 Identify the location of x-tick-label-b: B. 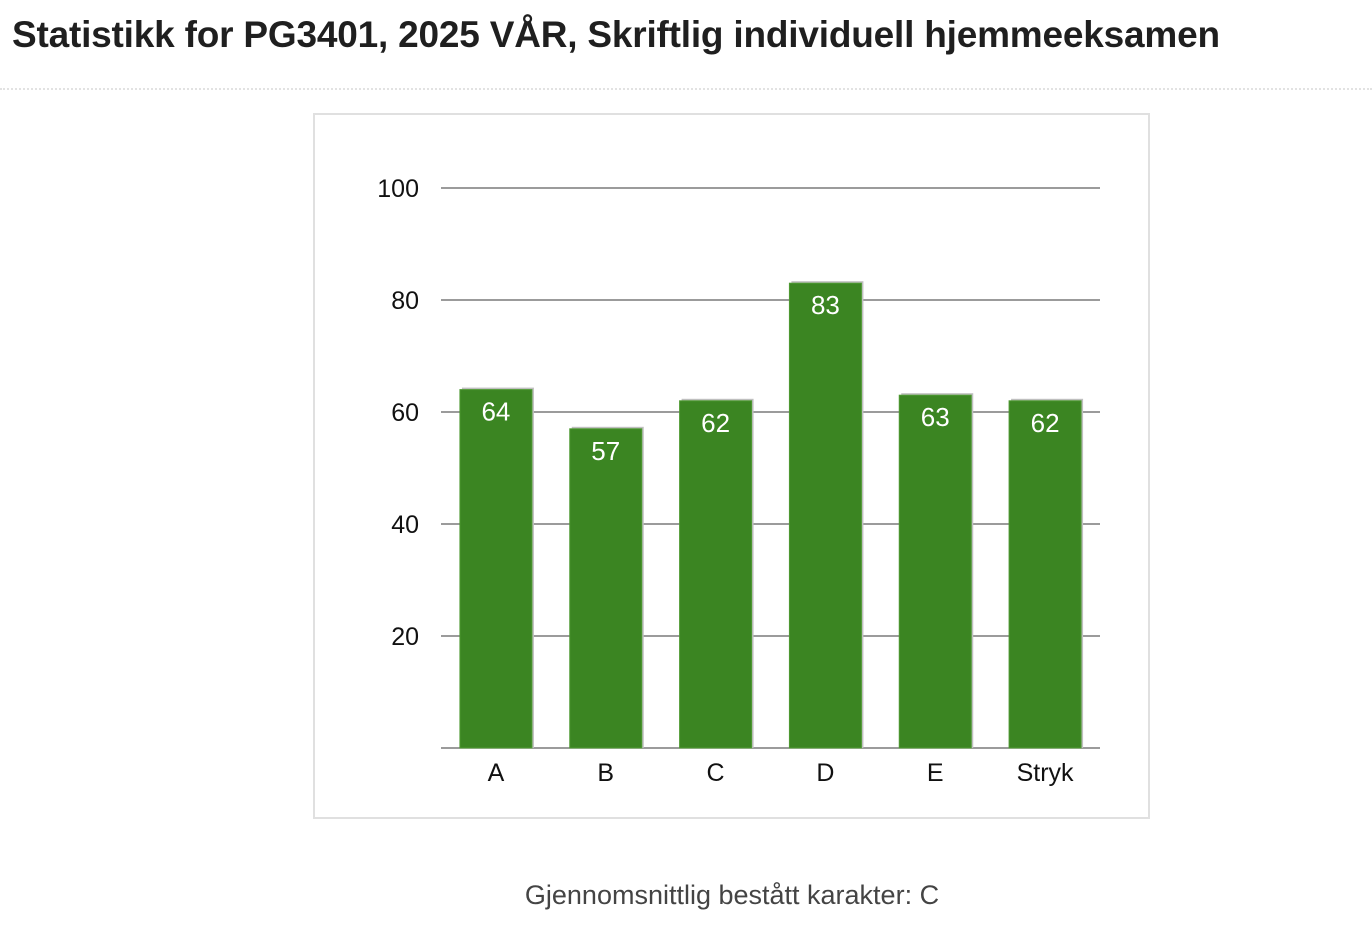
(605, 773).